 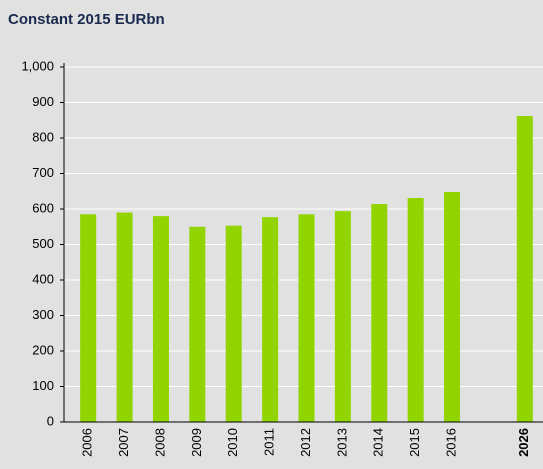 What do you see at coordinates (50, 420) in the screenshot?
I see `y-tick-label: 0` at bounding box center [50, 420].